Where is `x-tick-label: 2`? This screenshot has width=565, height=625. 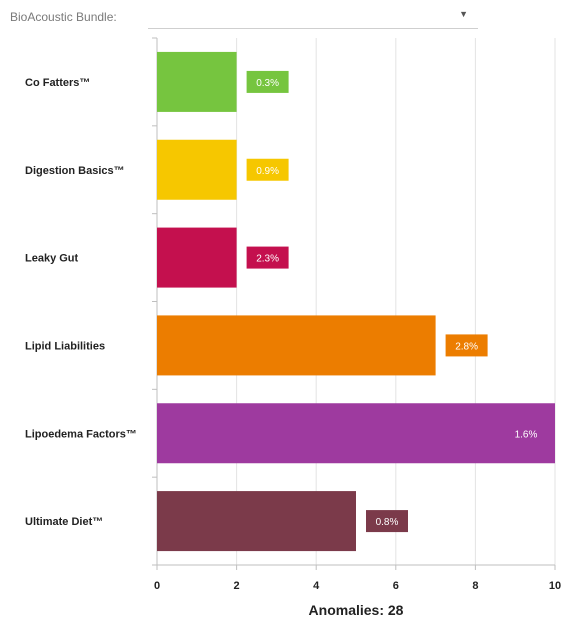
x-tick-label: 2 is located at coordinates (237, 586).